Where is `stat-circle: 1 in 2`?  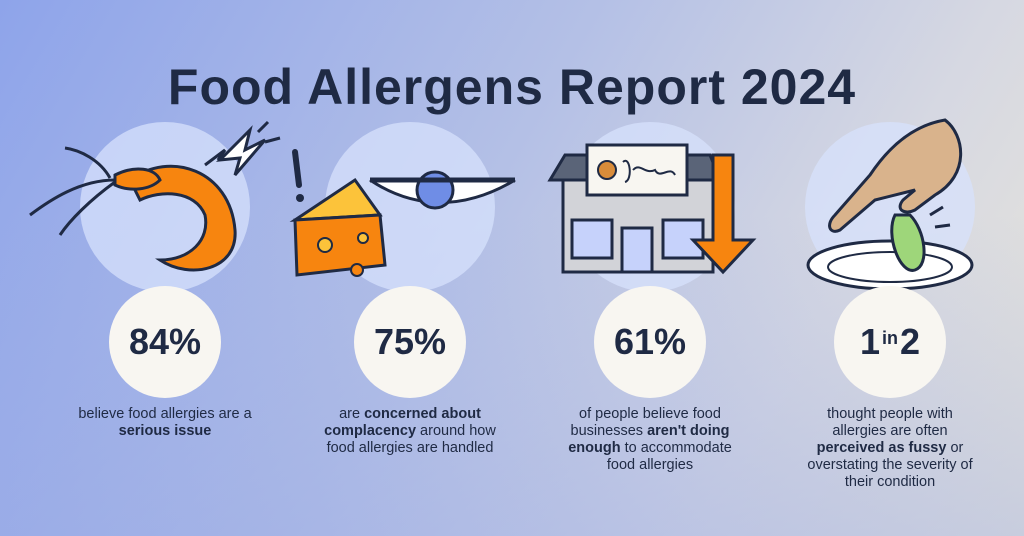 stat-circle: 1 in 2 is located at coordinates (890, 342).